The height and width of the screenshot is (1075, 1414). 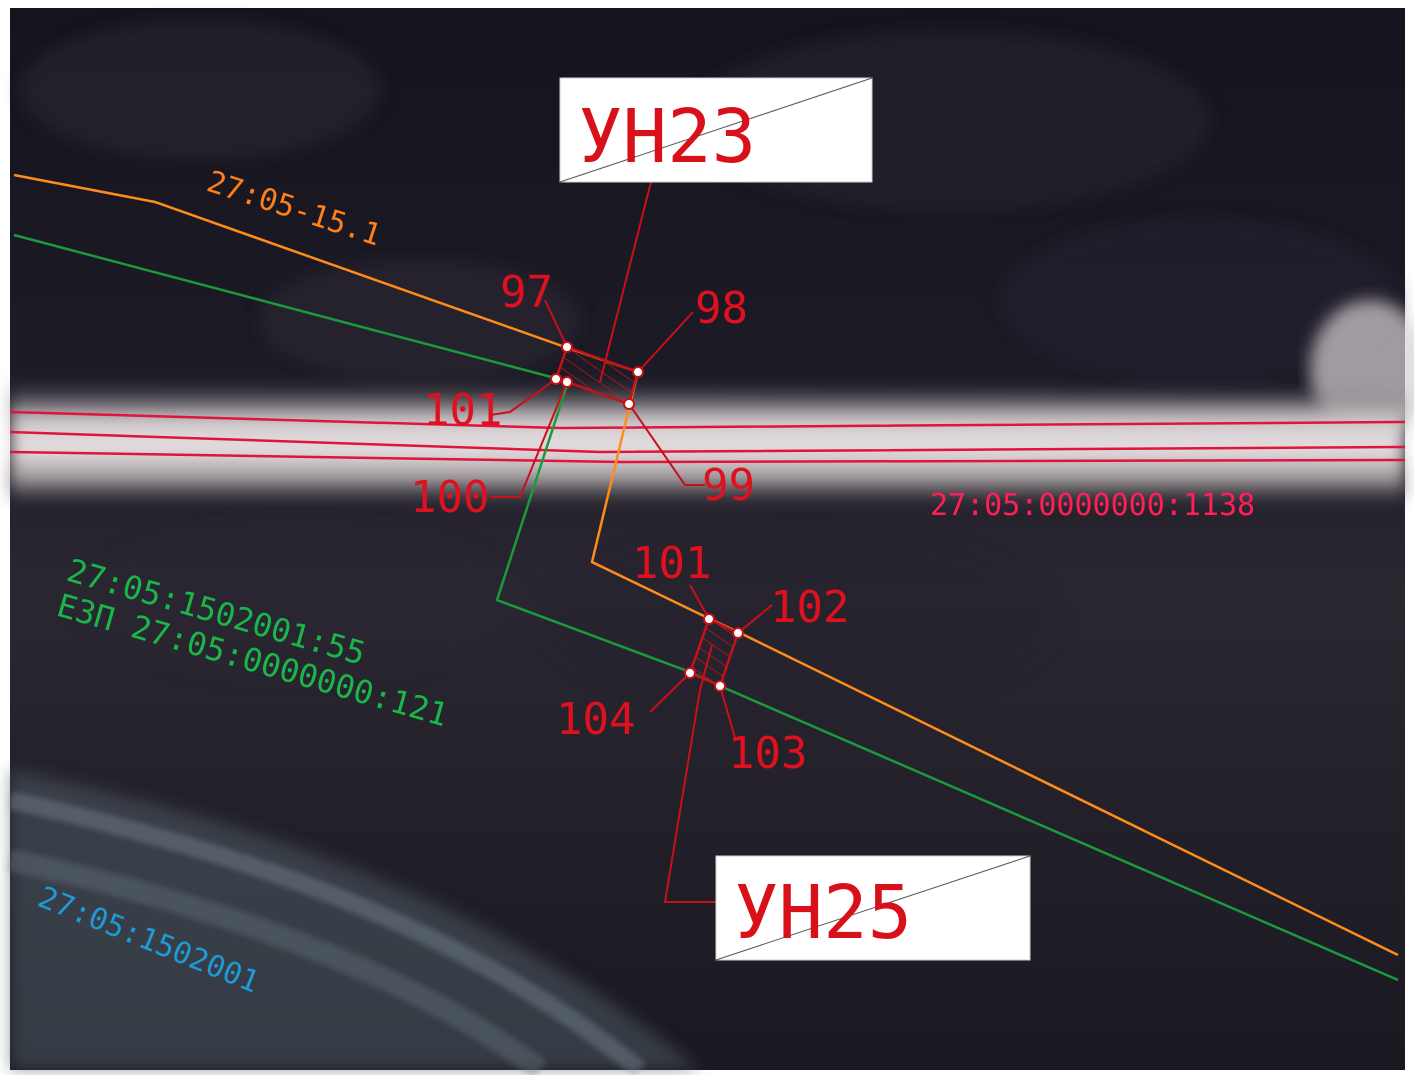 I want to click on point-99-marker, so click(x=629, y=404).